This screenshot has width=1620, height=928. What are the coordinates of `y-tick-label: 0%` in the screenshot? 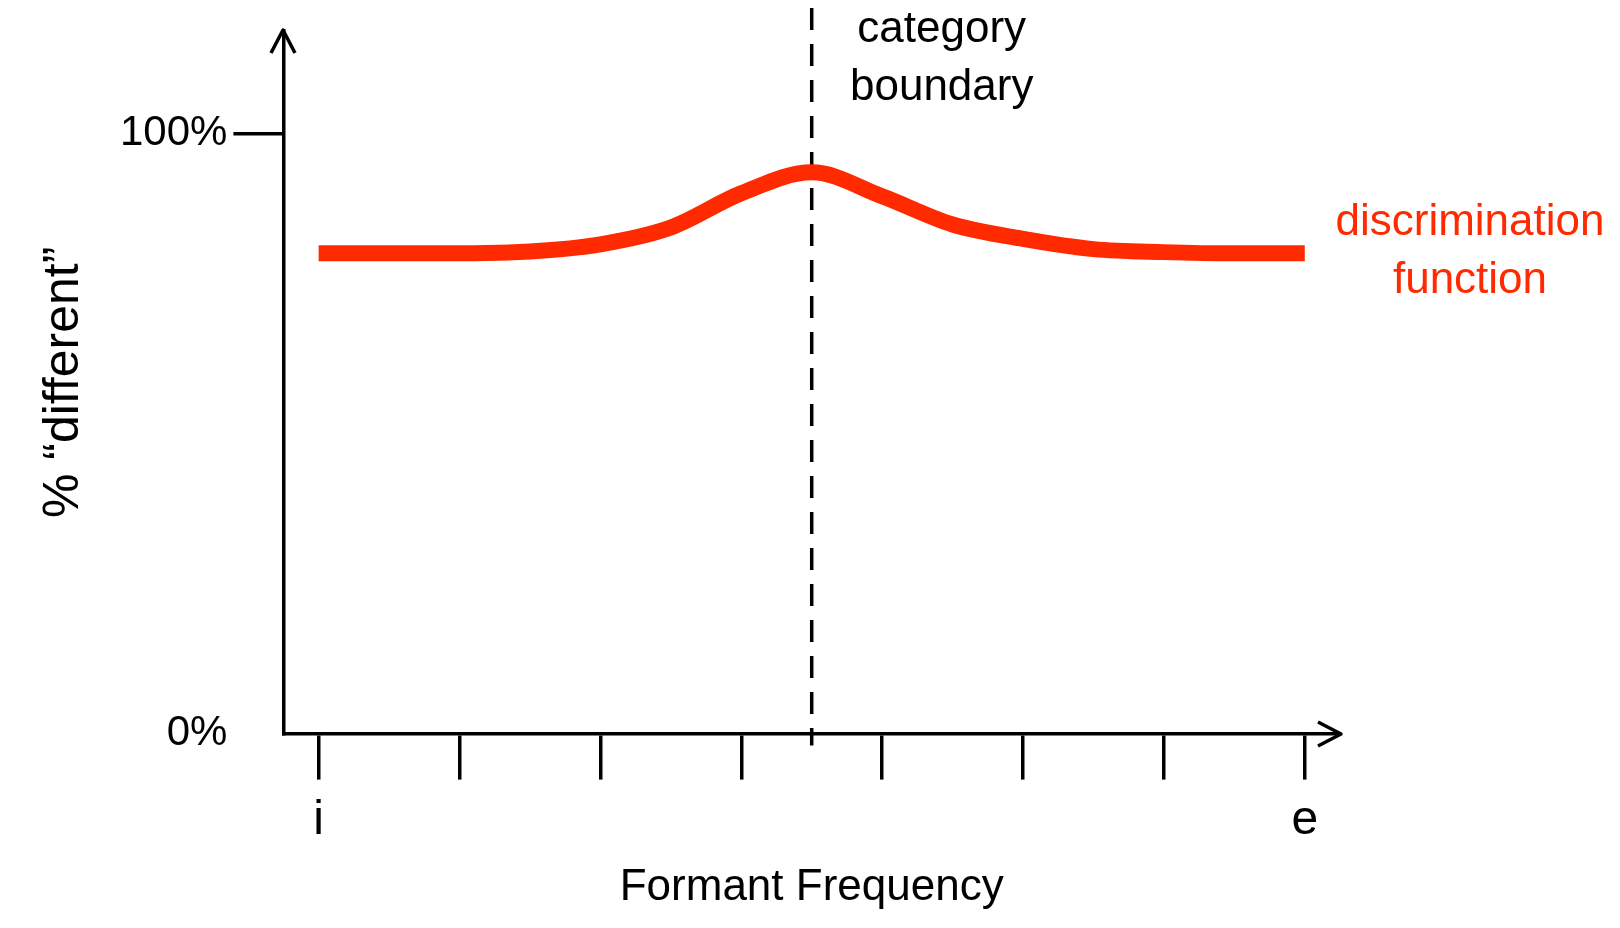 It's located at (197, 731).